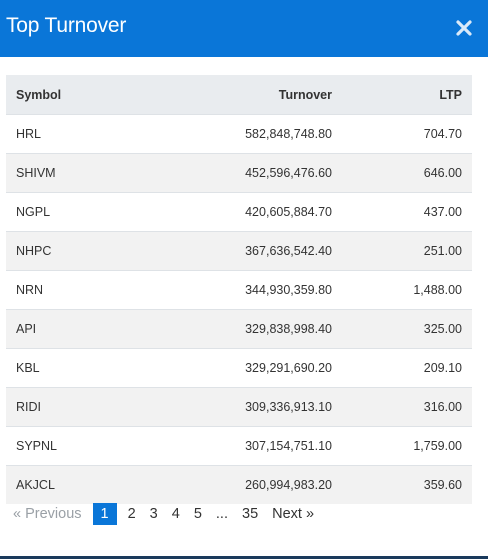 This screenshot has height=559, width=488. I want to click on table-row: KBL 329,291,690.20 209.10, so click(239, 368).